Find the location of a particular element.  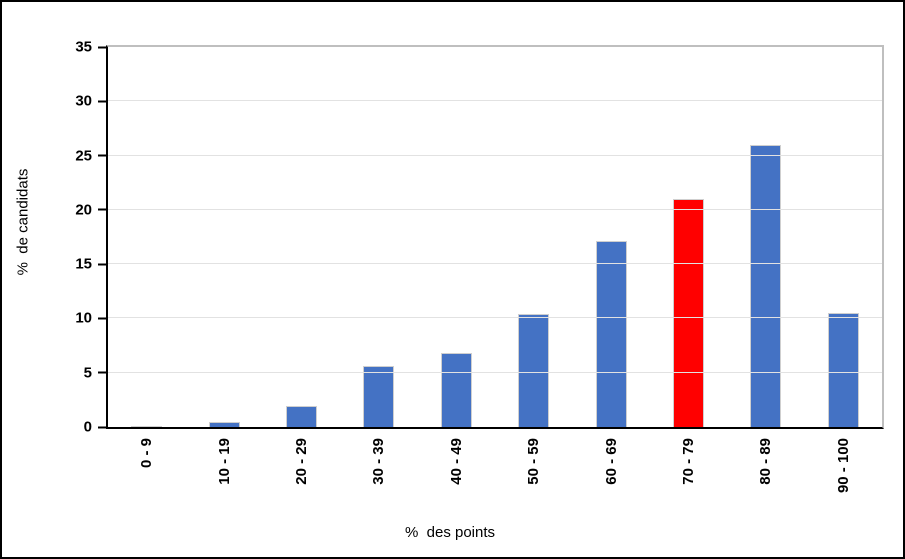

x-tick: 10 - 19 is located at coordinates (223, 461).